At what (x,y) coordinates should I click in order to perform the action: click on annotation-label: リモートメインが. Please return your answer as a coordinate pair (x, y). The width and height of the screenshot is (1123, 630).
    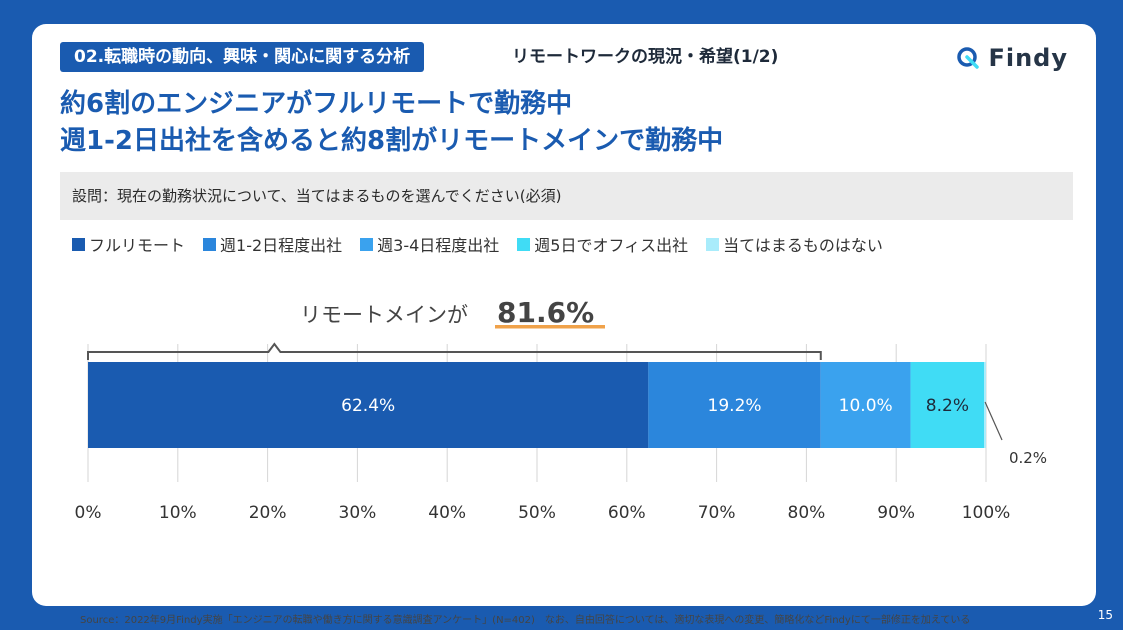
    Looking at the image, I should click on (384, 315).